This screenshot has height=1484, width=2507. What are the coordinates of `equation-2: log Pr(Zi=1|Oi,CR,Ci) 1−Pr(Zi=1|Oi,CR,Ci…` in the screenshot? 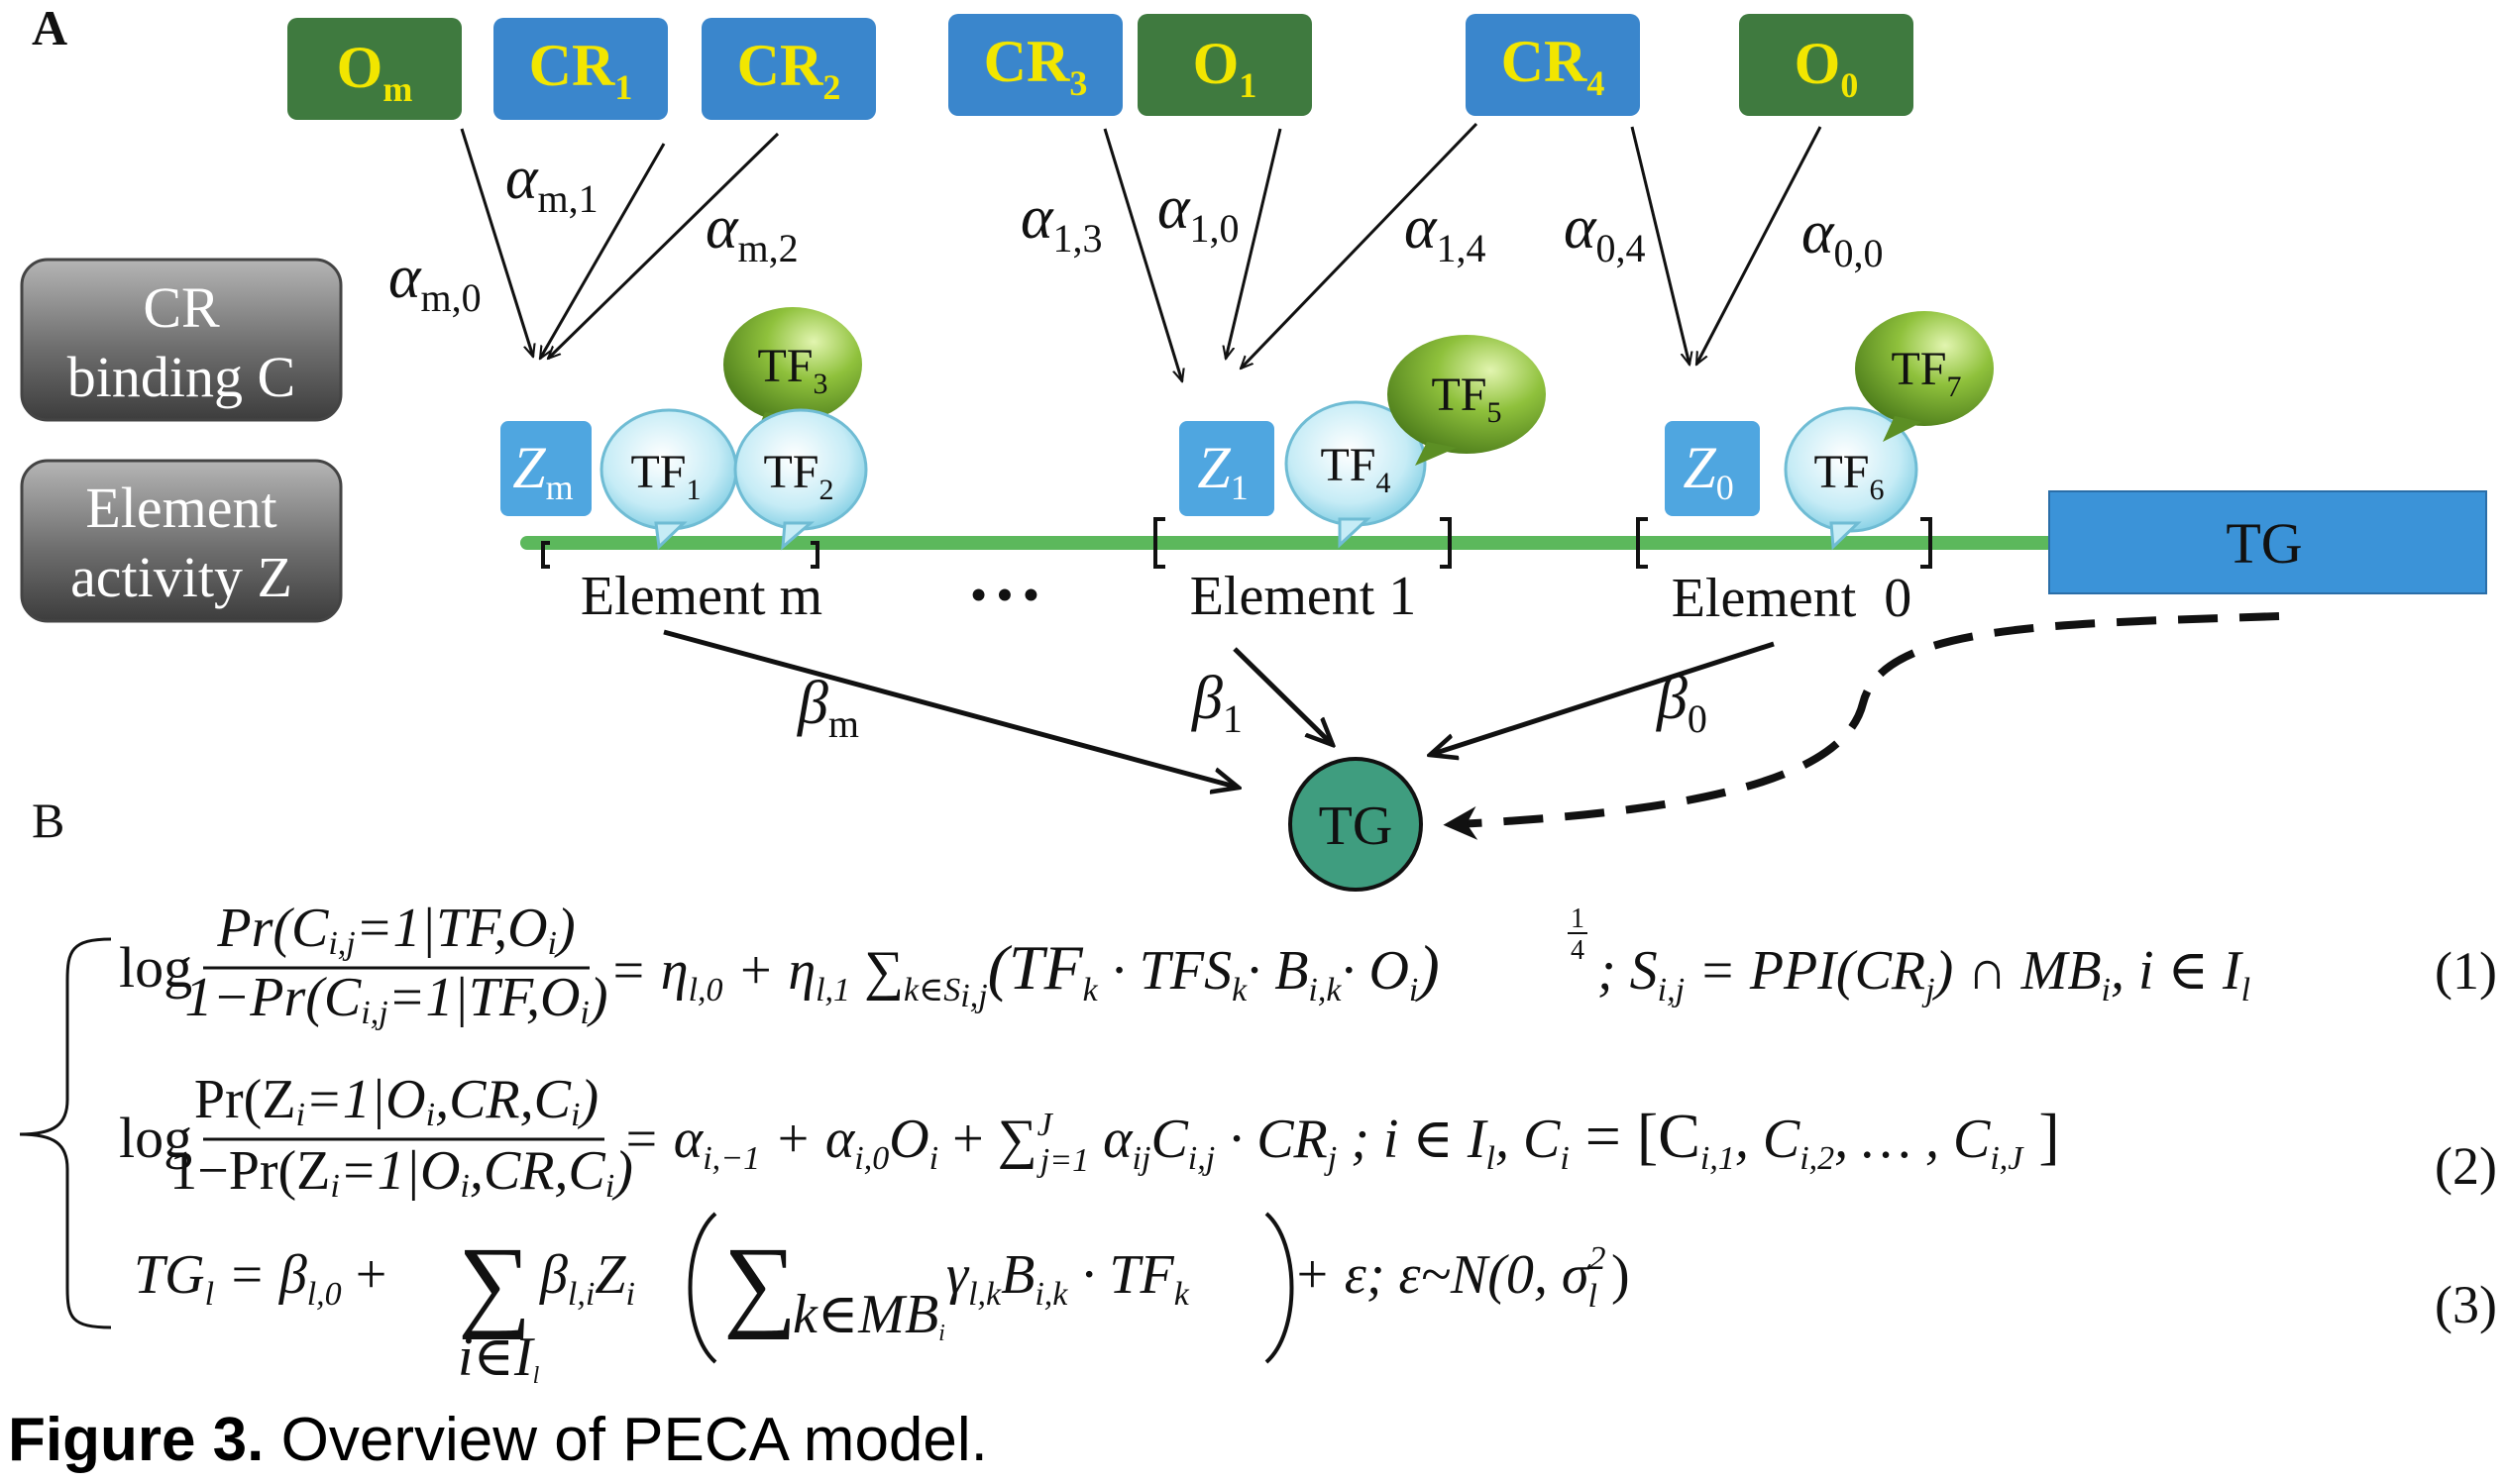 It's located at (1308, 1137).